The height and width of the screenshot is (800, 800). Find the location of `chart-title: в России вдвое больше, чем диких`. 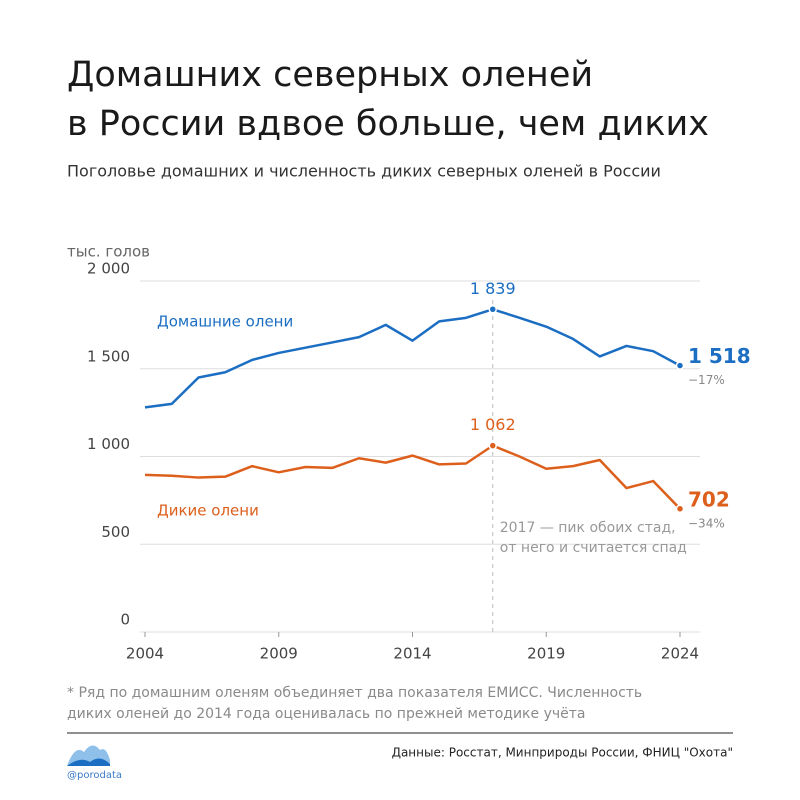

chart-title: в России вдвое больше, чем диких is located at coordinates (388, 124).